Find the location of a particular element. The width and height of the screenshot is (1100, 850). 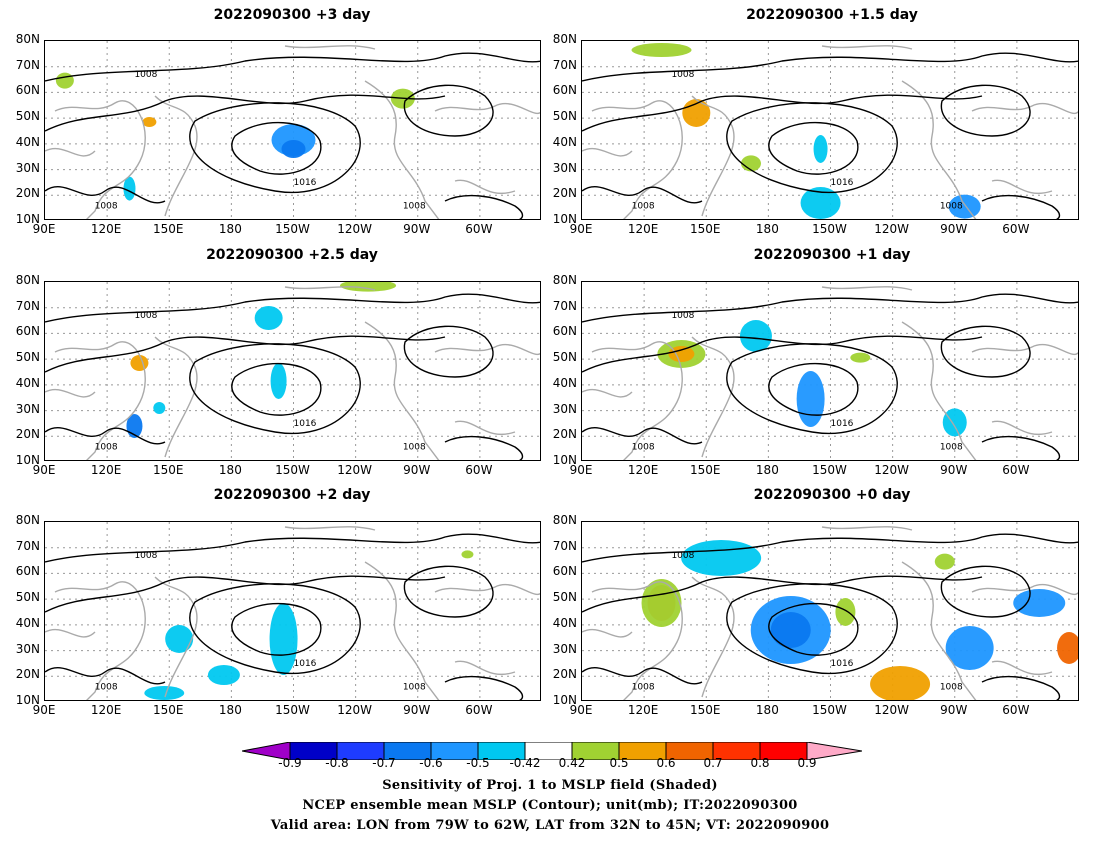

colorbar-tick-label: -0.7 is located at coordinates (384, 763).